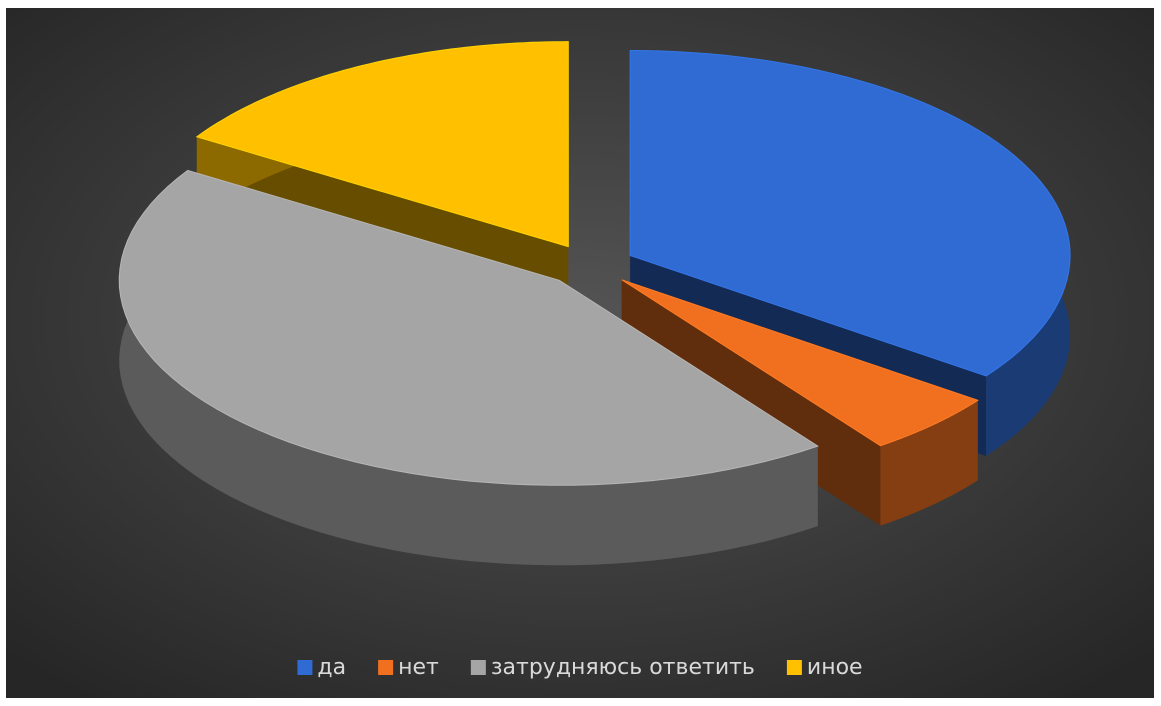 The image size is (1161, 706). I want to click on legend-label: иное, so click(835, 667).